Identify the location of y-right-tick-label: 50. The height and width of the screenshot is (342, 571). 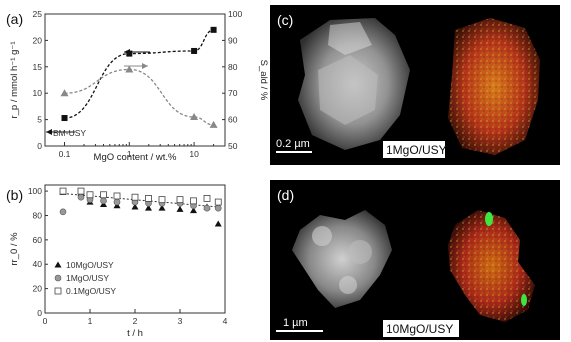
(233, 146).